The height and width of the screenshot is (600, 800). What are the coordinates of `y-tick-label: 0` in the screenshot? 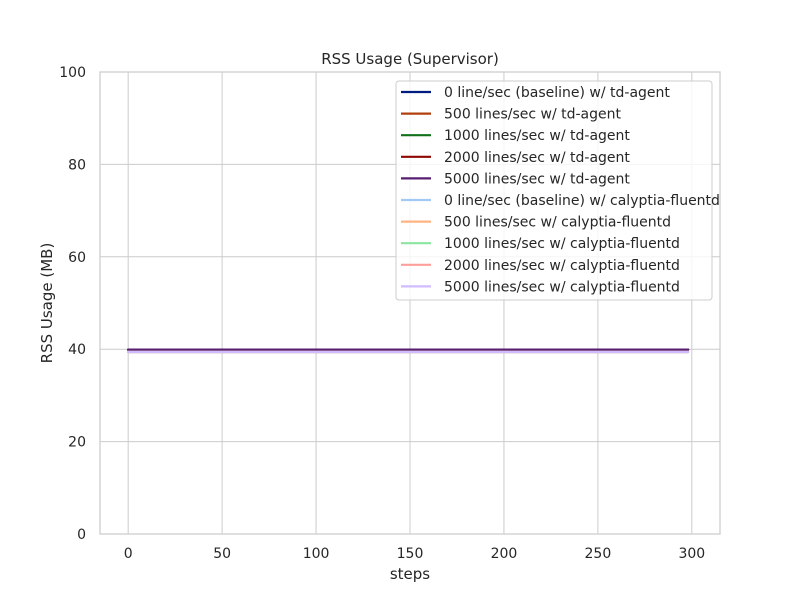 It's located at (81, 535).